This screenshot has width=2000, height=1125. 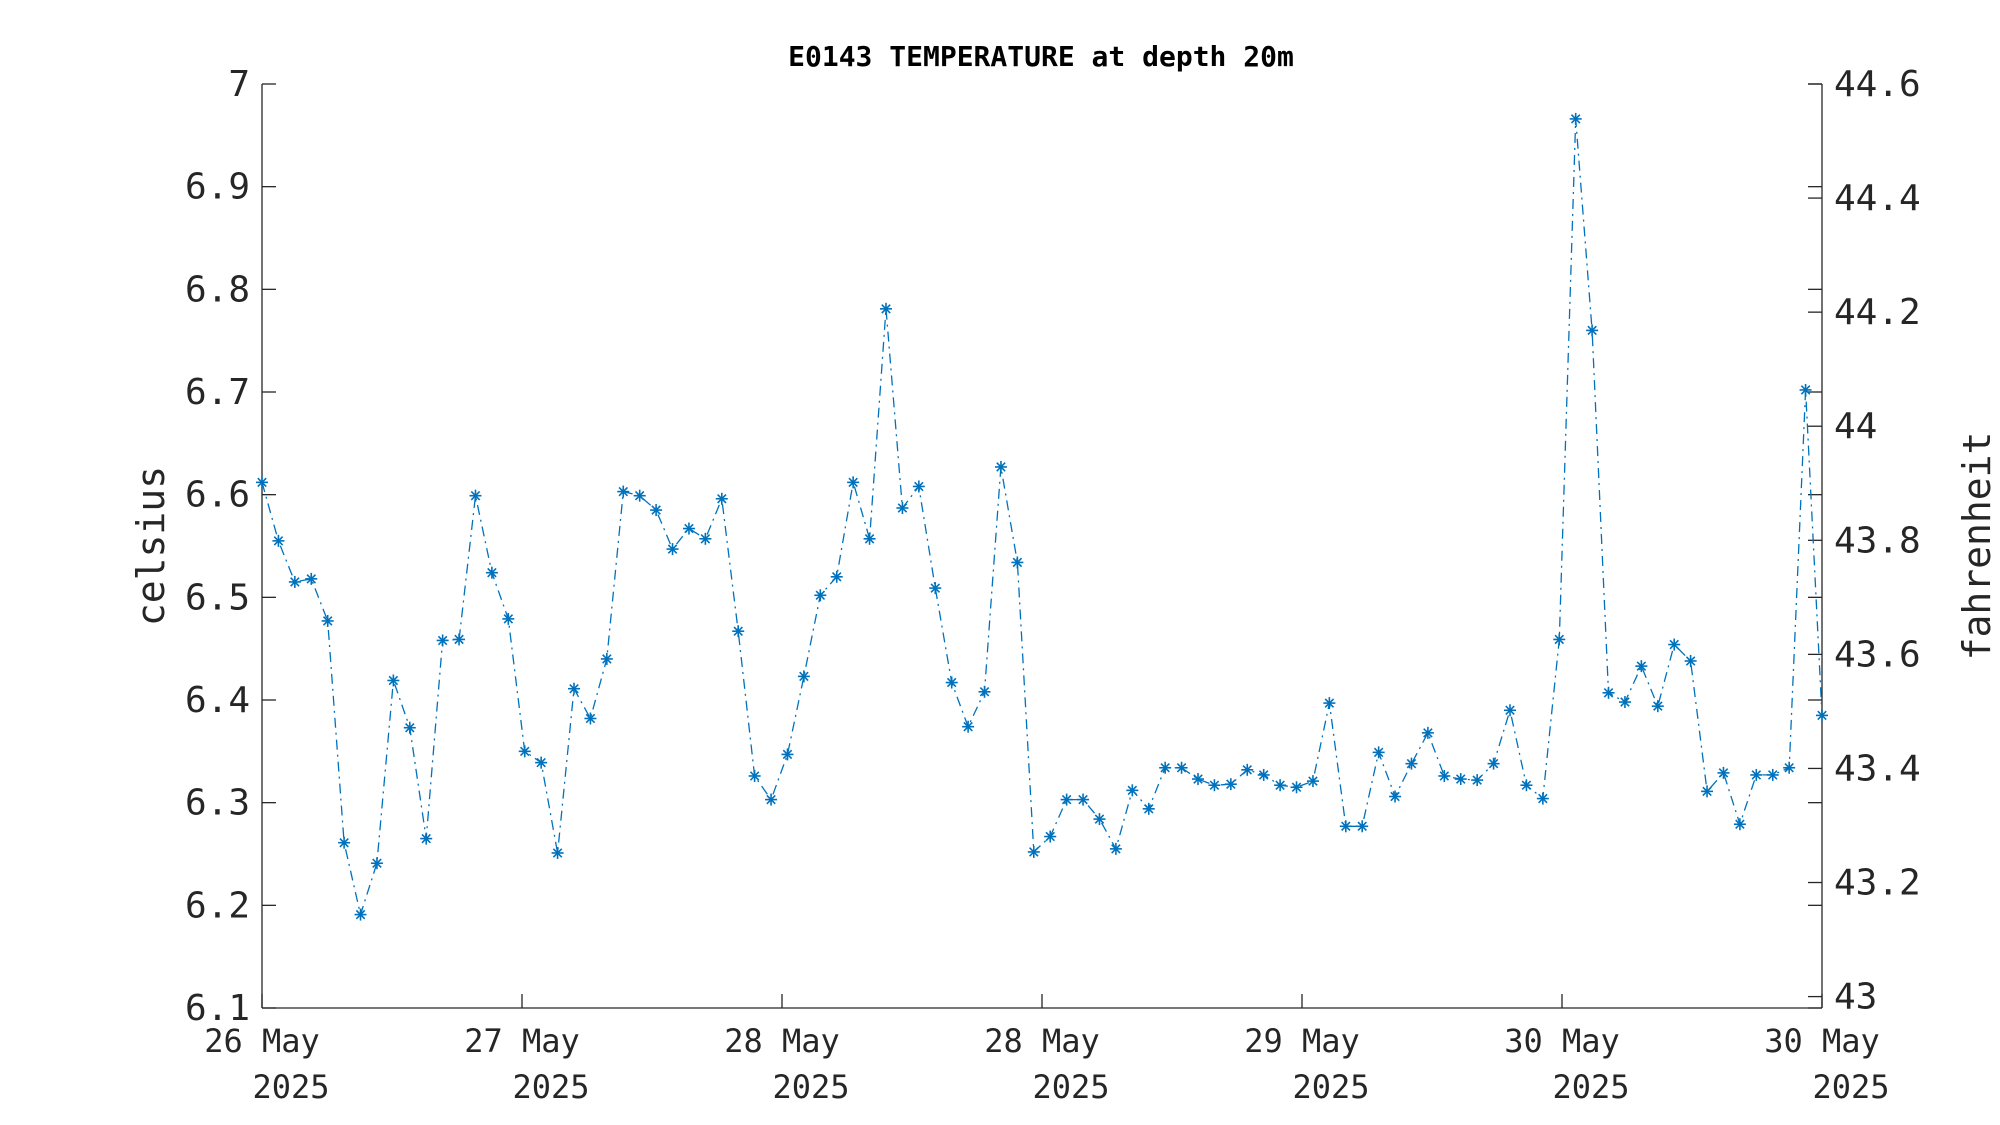 What do you see at coordinates (782, 1041) in the screenshot?
I see `x-tick-label-day: 28 May` at bounding box center [782, 1041].